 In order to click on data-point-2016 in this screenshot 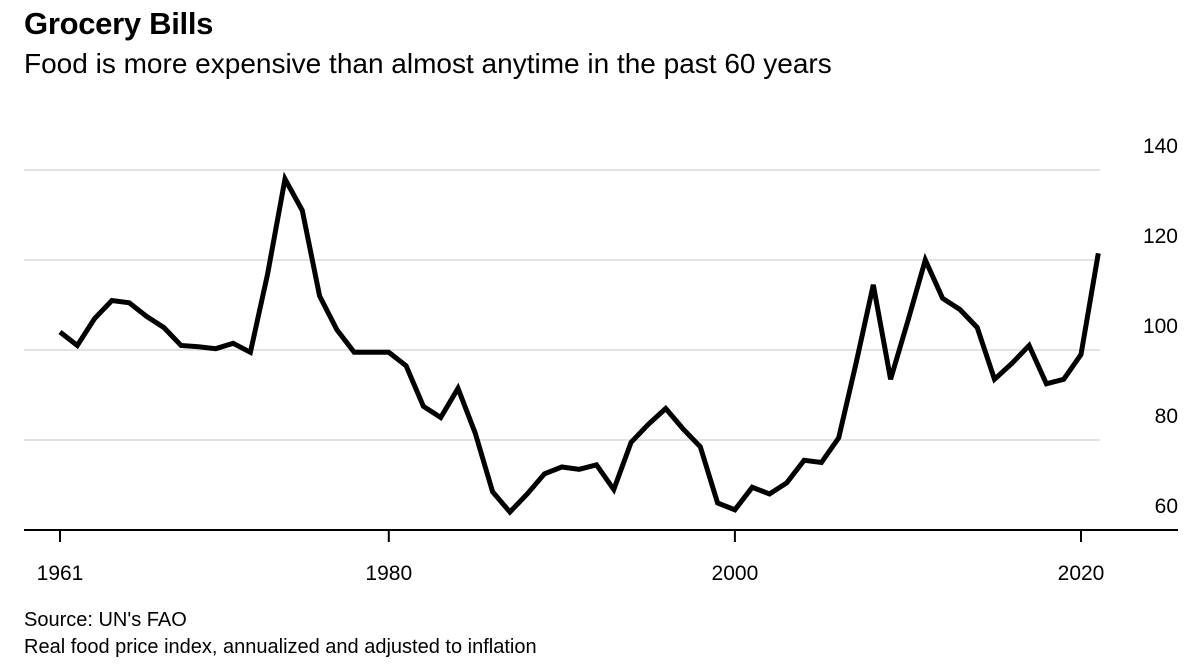, I will do `click(1011, 363)`.